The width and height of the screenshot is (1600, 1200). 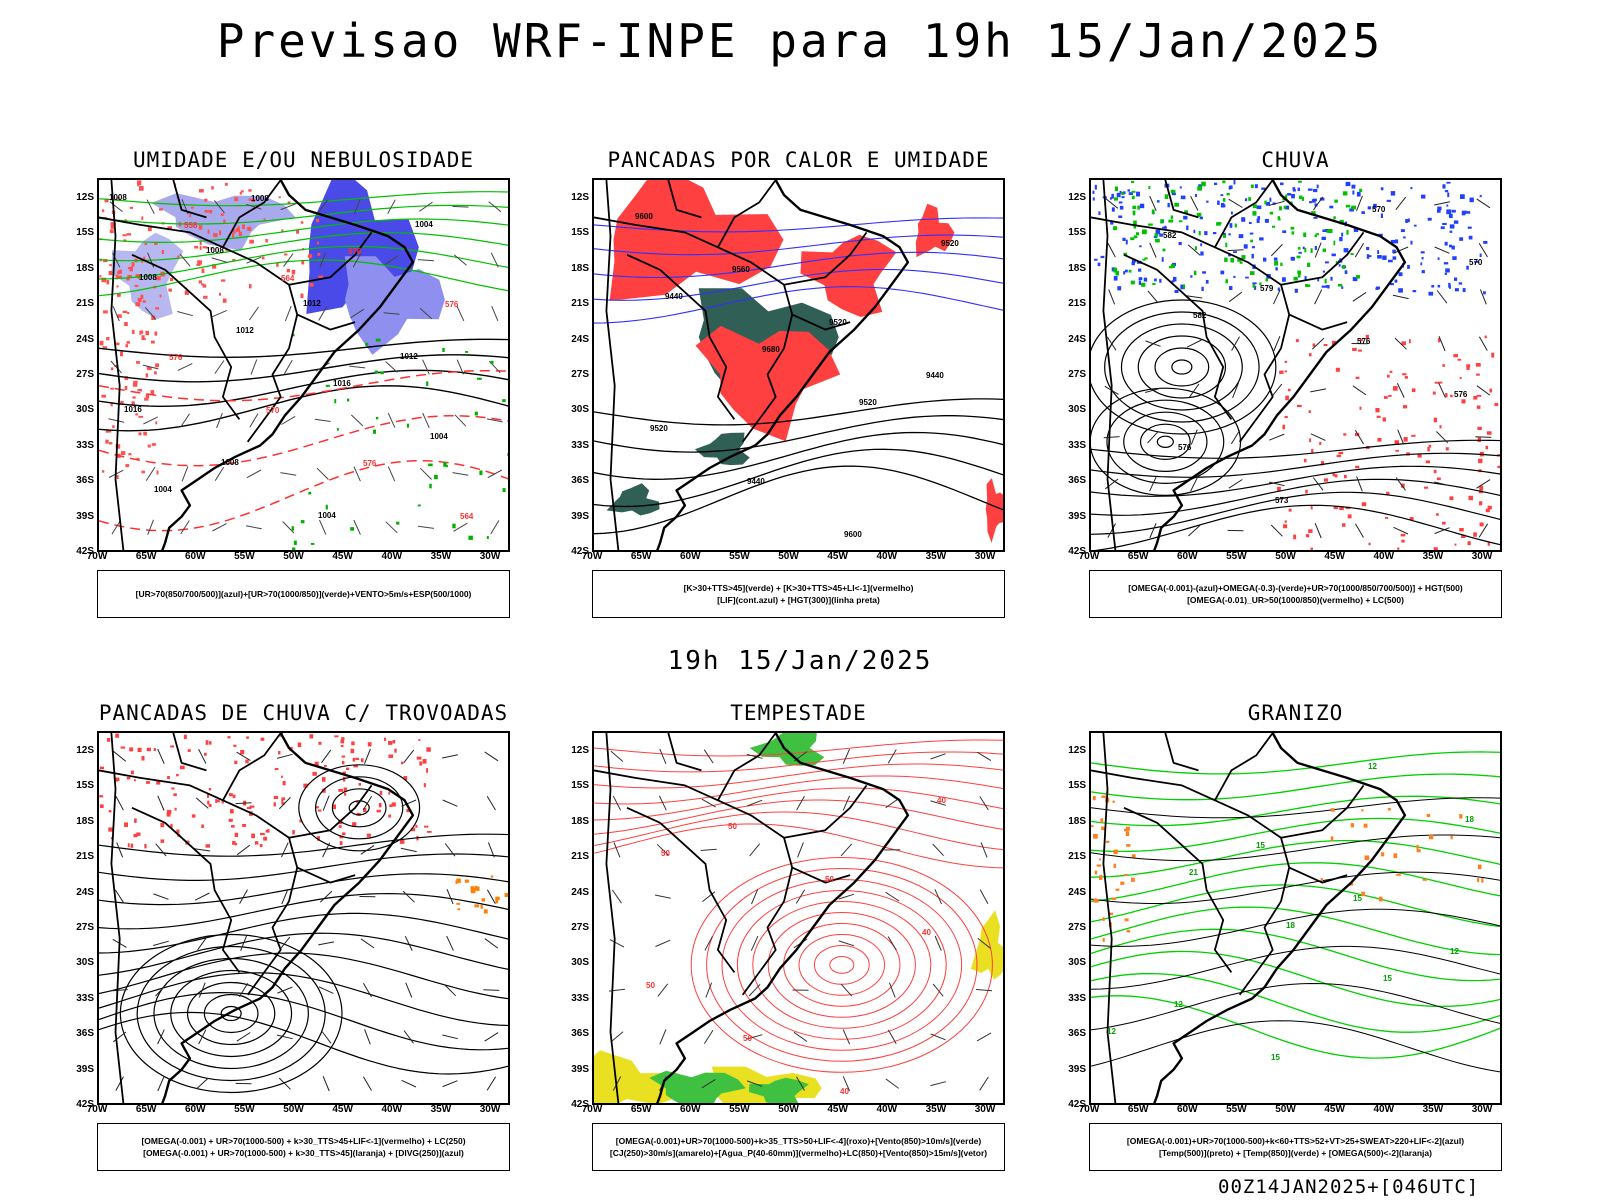 What do you see at coordinates (342, 383) in the screenshot?
I see `contour-label: 1016` at bounding box center [342, 383].